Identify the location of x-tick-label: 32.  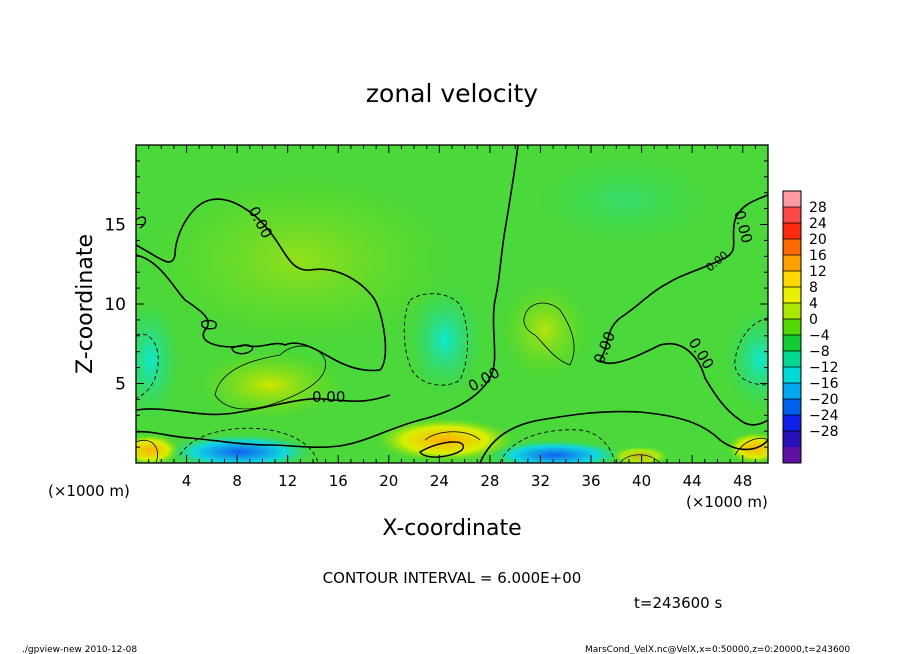
(540, 481).